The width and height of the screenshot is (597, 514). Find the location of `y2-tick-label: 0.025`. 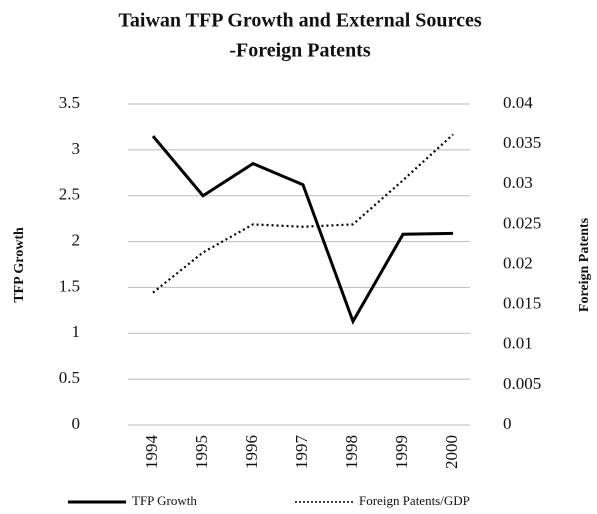

y2-tick-label: 0.025 is located at coordinates (522, 222).